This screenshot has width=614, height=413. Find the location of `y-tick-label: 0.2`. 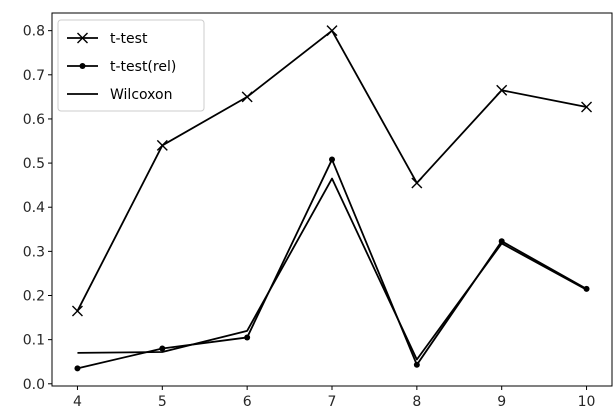

y-tick-label: 0.2 is located at coordinates (34, 297).